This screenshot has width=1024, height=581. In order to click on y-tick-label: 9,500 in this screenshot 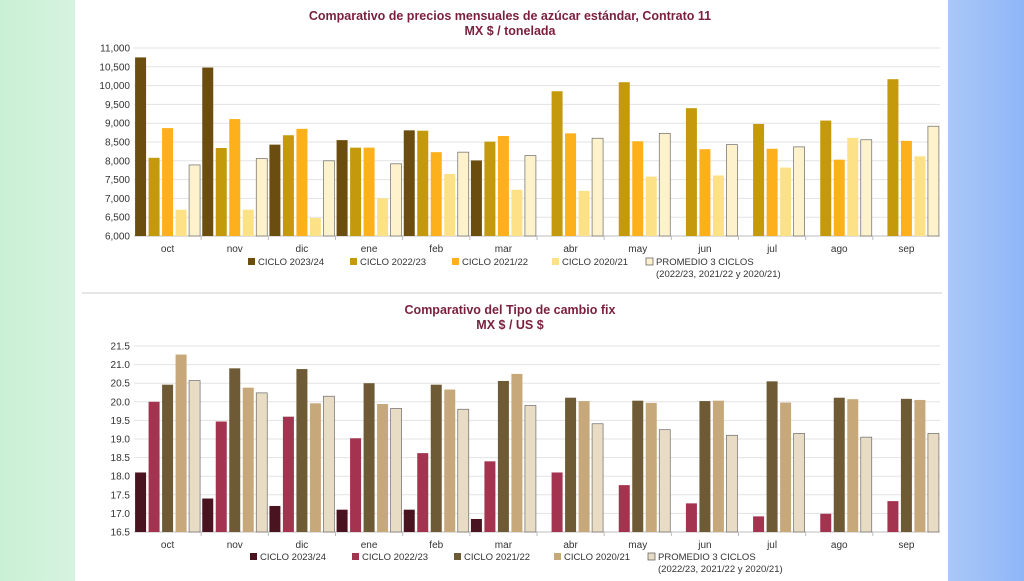, I will do `click(117, 105)`.